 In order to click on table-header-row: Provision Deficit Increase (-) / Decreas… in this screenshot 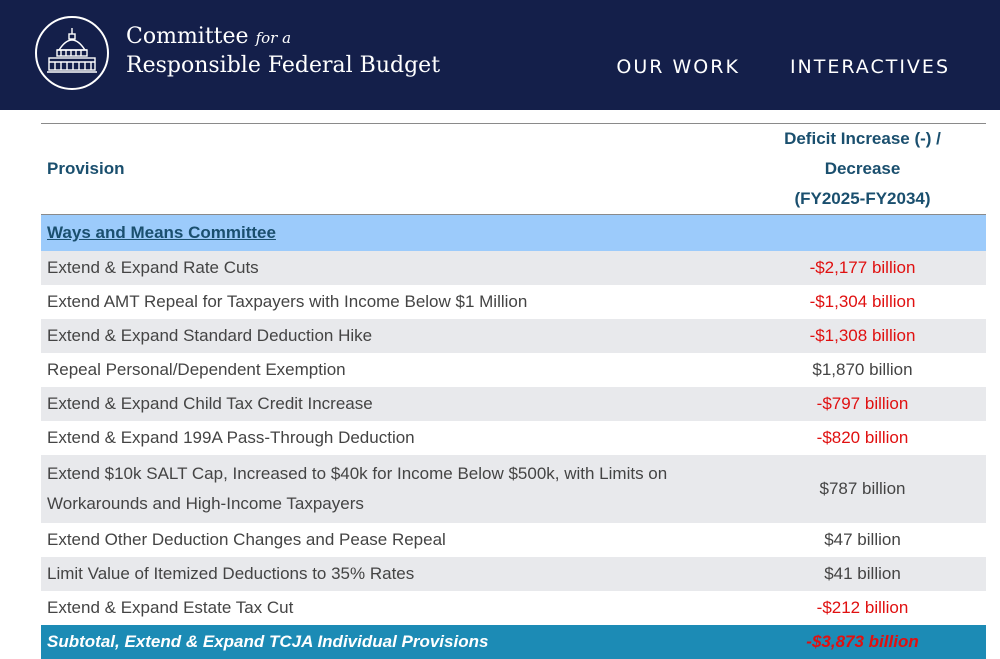, I will do `click(513, 169)`.